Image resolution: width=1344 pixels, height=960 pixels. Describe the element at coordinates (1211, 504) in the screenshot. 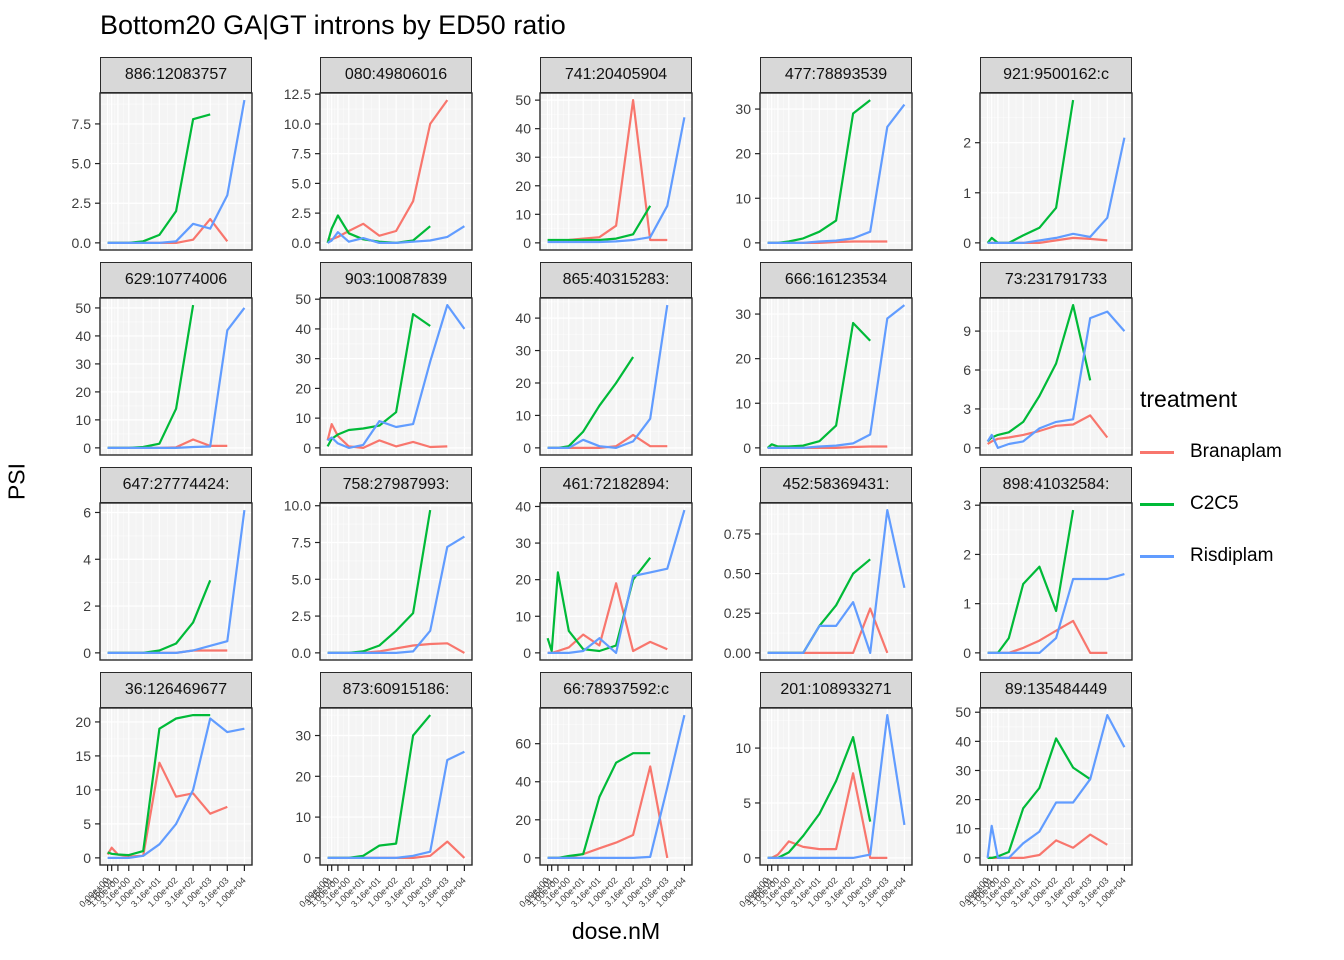

I see `legend-item-c2c5: C2C5` at that location.